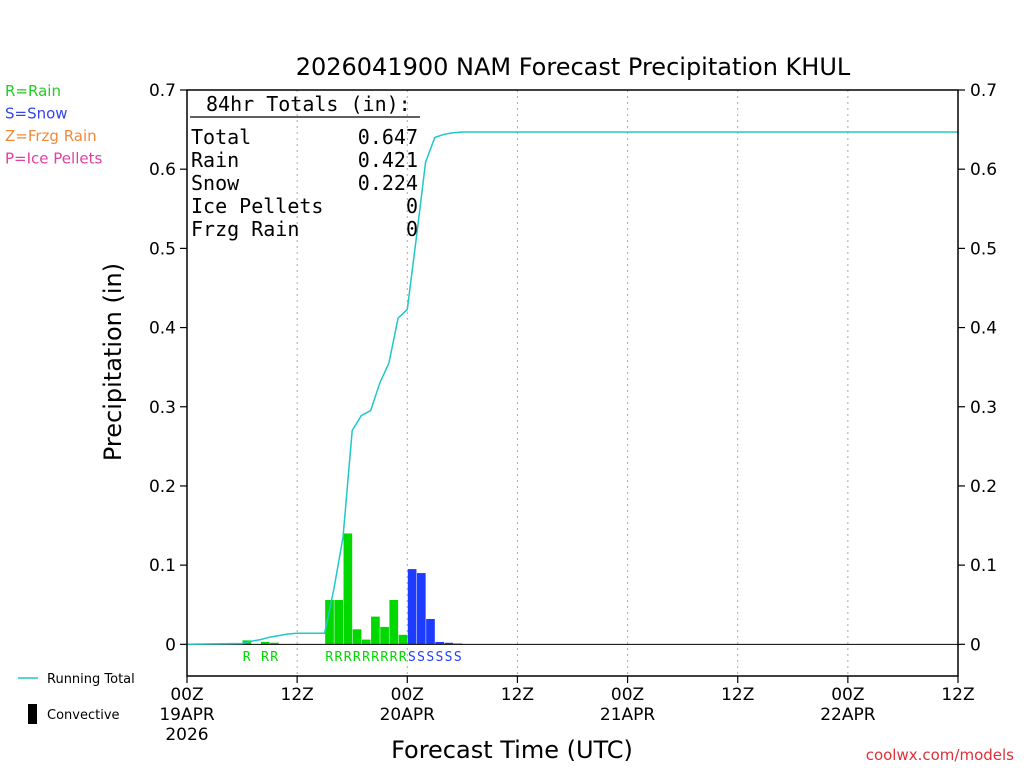 The image size is (1024, 768). What do you see at coordinates (215, 160) in the screenshot?
I see `totals-row-label: Rain` at bounding box center [215, 160].